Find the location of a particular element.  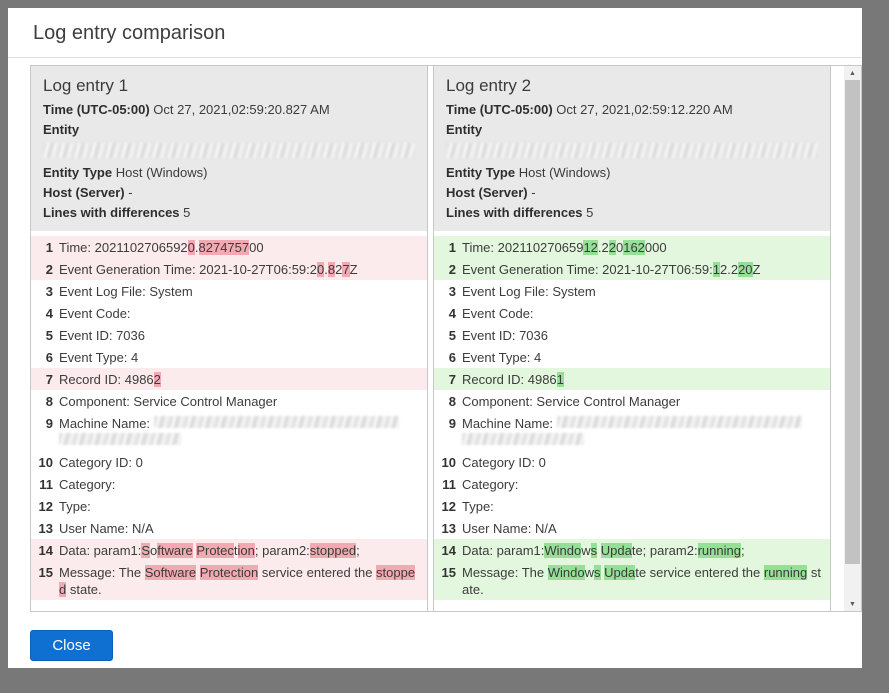

line-text: Record ID: 49862 is located at coordinates (110, 379).